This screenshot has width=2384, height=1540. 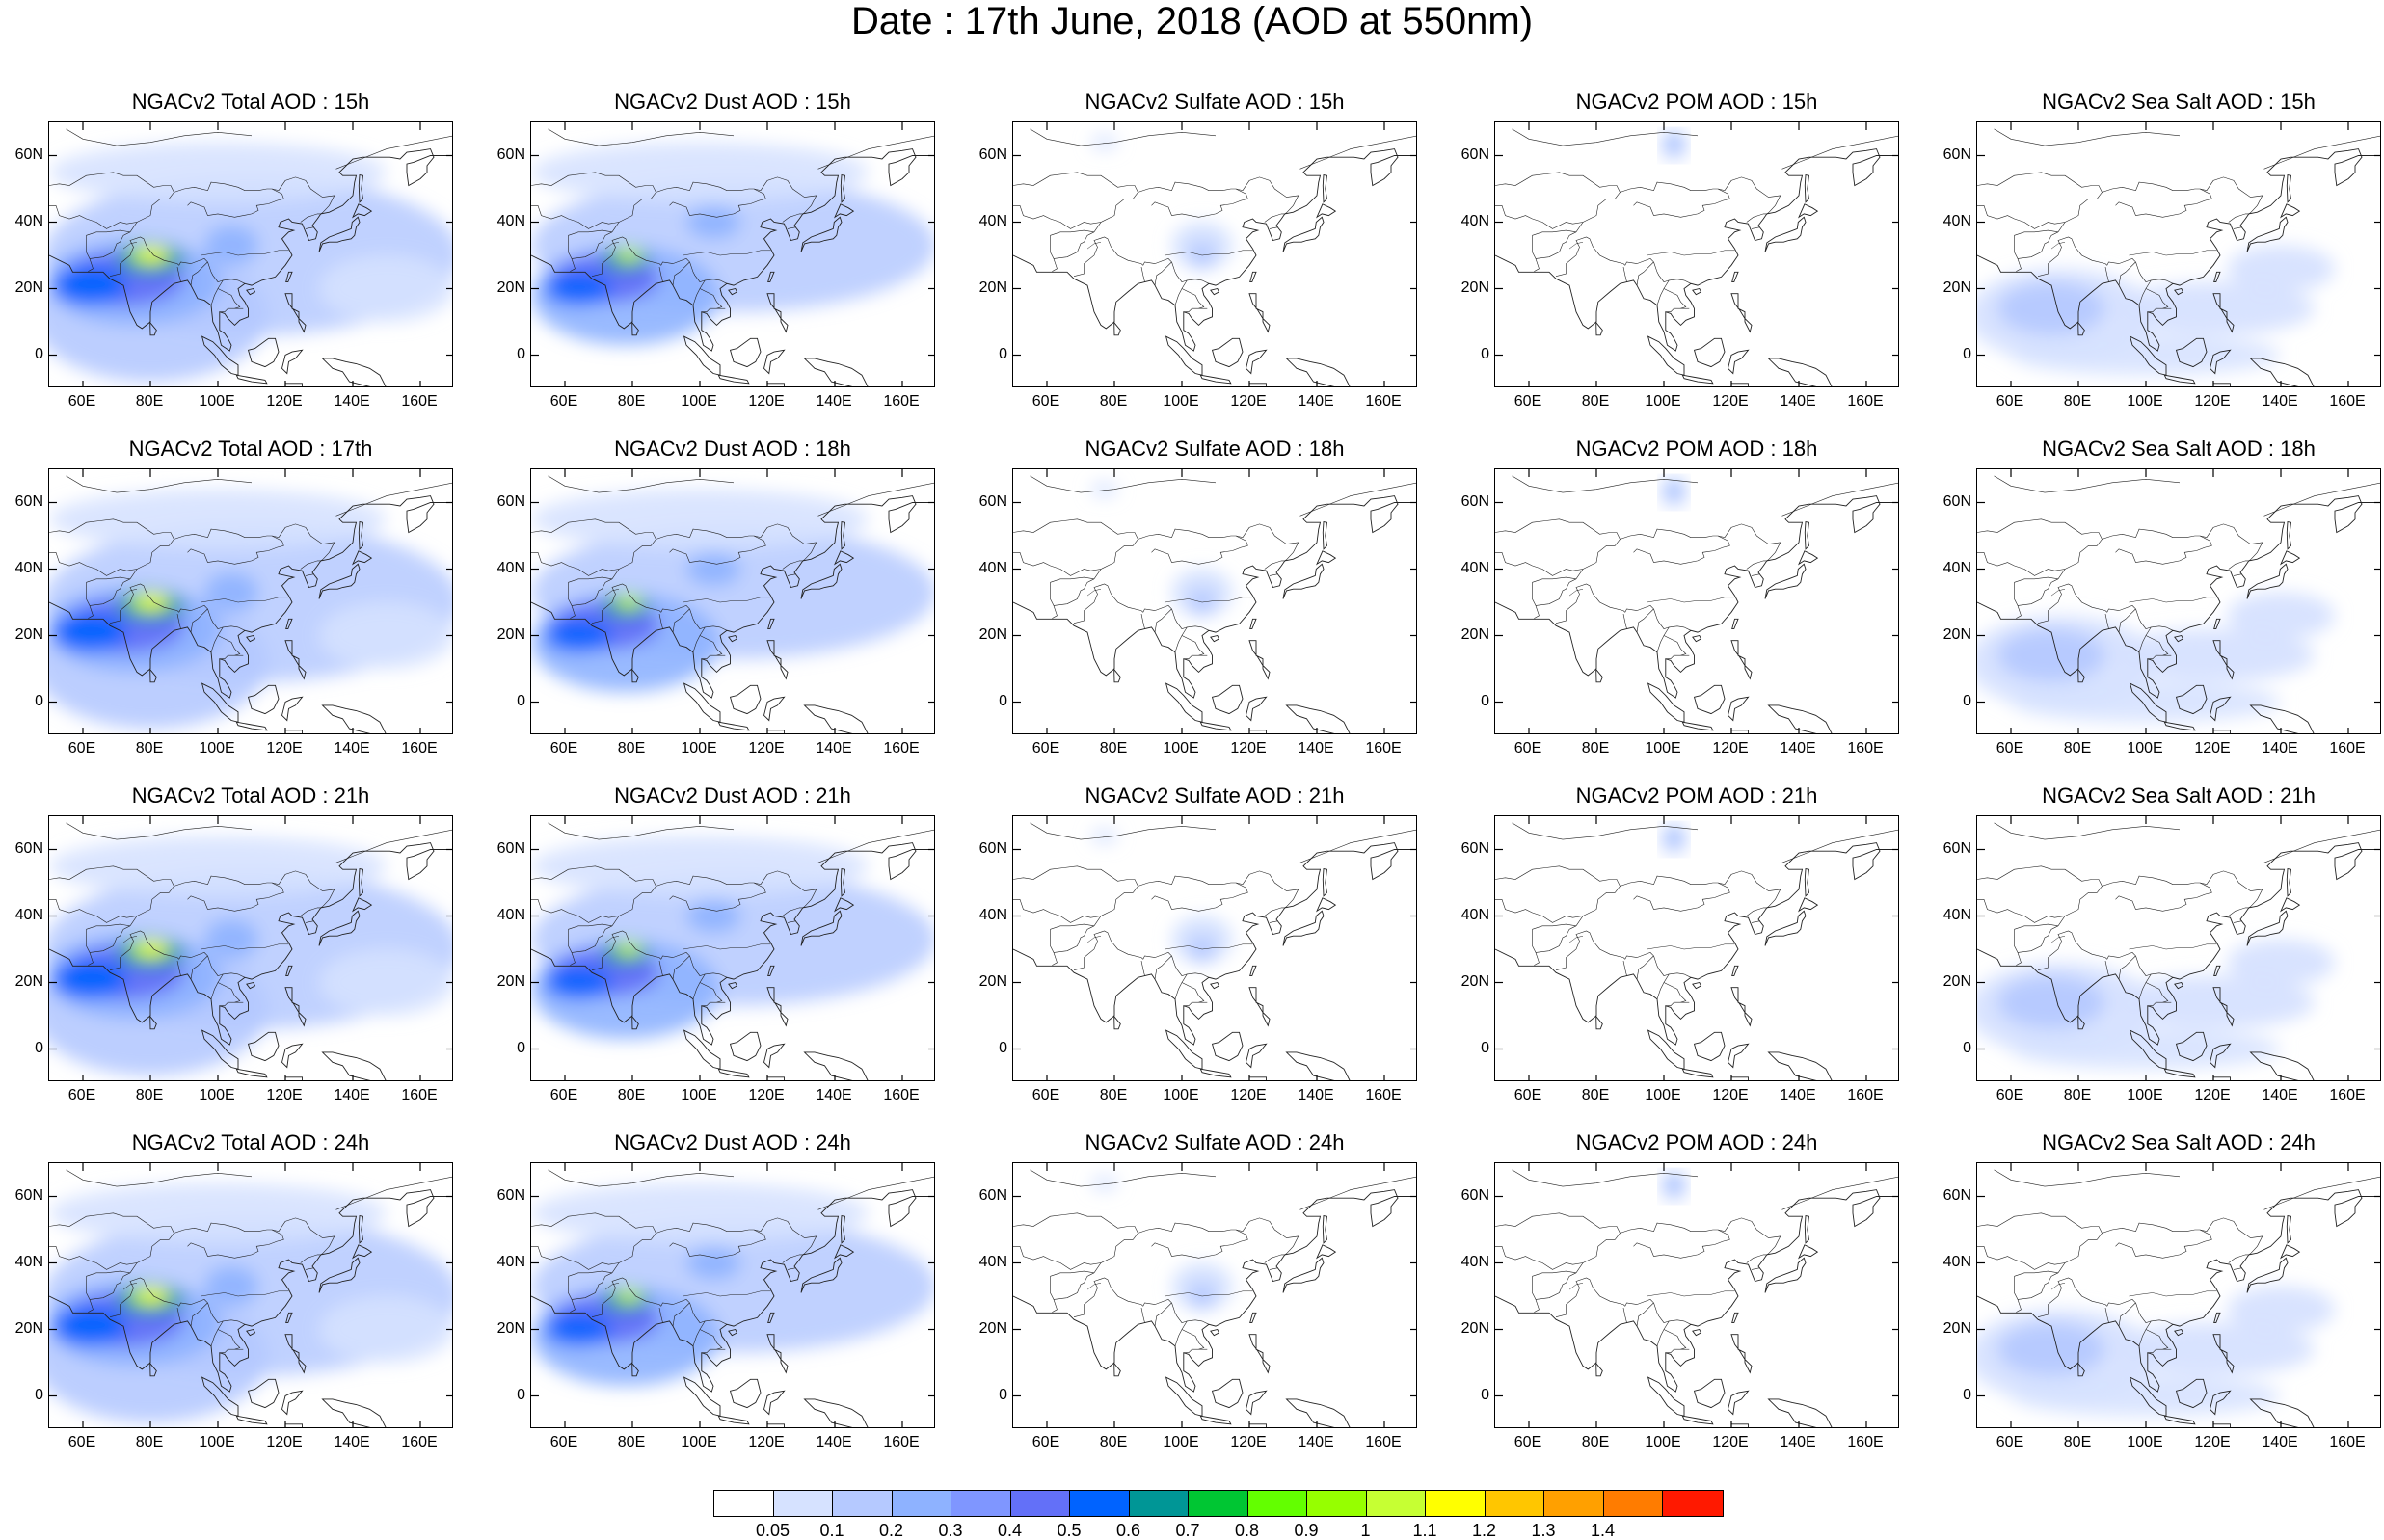 I want to click on panel-title: NGACv2 POM AOD : 15h, so click(x=1696, y=102).